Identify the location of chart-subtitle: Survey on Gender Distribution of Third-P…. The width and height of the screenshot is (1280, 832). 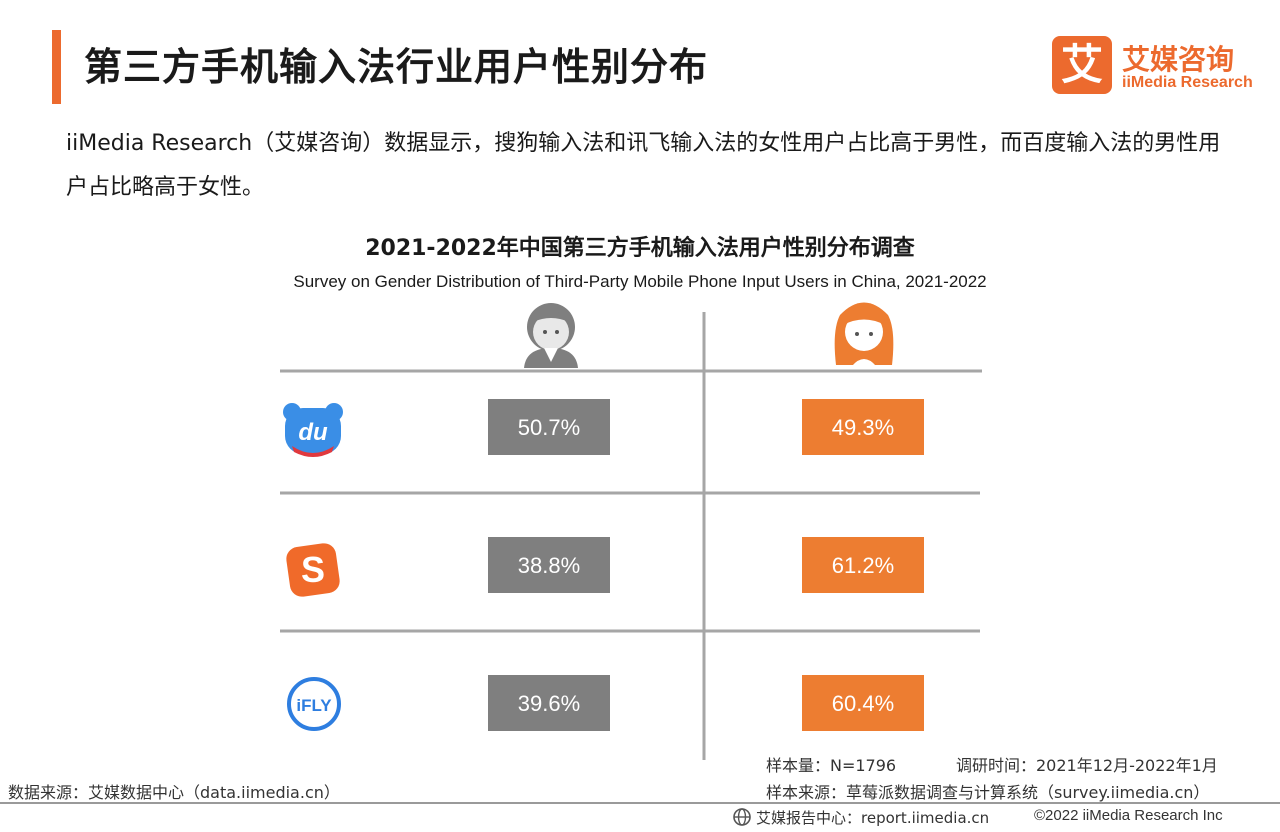
(640, 281).